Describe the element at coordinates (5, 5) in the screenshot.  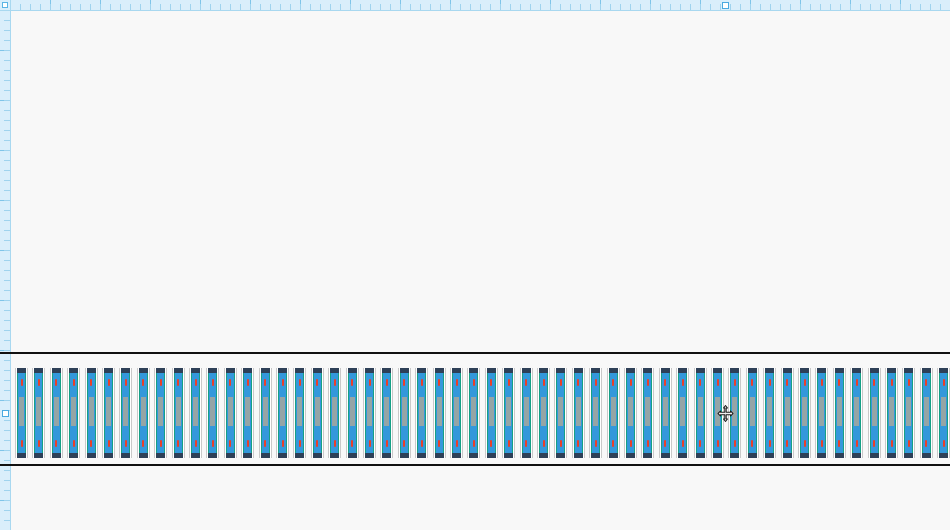
I see `ruler-origin-corner` at that location.